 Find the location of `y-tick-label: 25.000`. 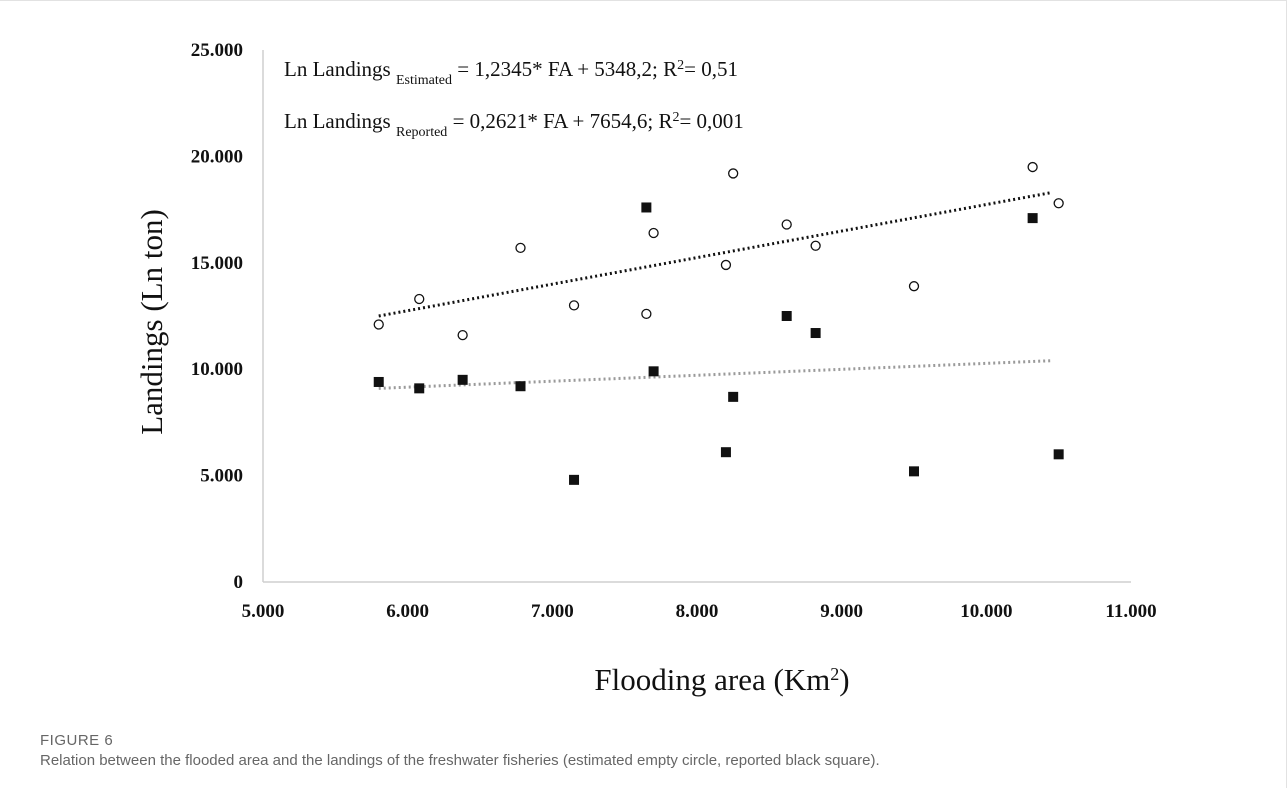

y-tick-label: 25.000 is located at coordinates (217, 50).